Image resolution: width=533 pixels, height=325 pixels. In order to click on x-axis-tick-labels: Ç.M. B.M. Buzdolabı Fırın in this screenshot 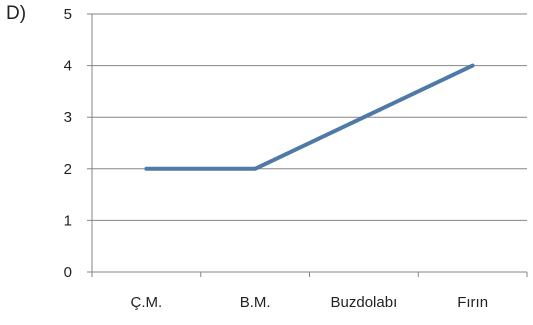, I will do `click(310, 302)`.